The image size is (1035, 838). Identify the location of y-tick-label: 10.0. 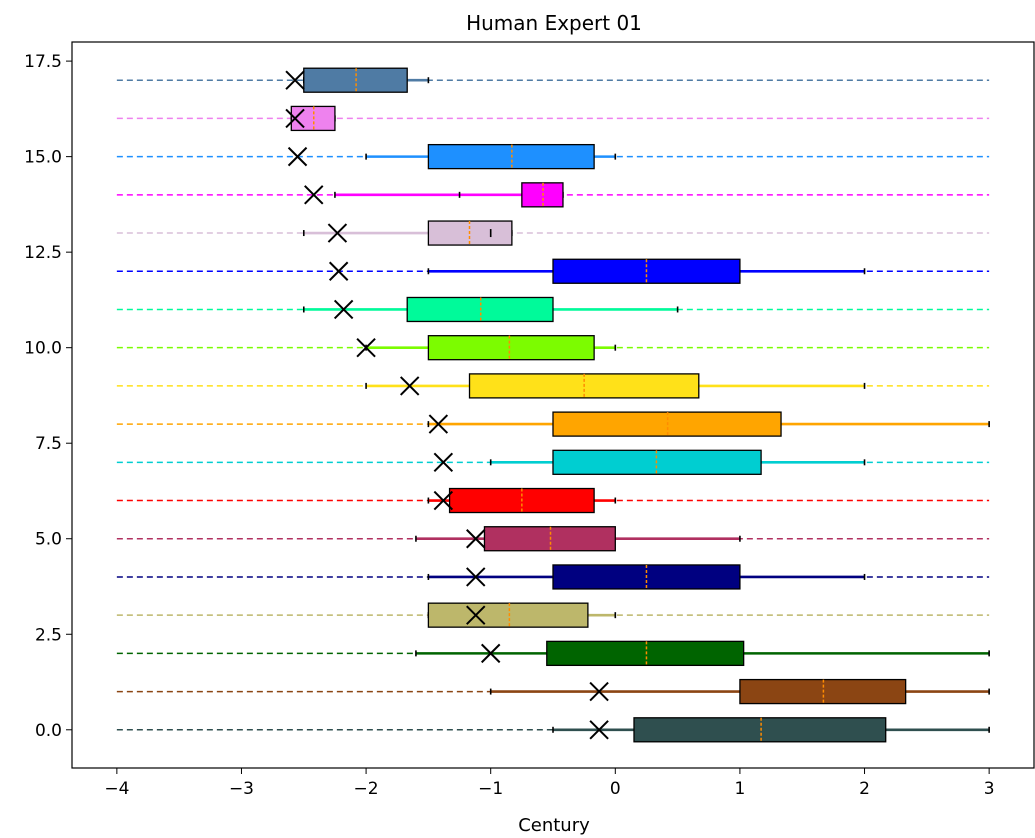
(43, 349).